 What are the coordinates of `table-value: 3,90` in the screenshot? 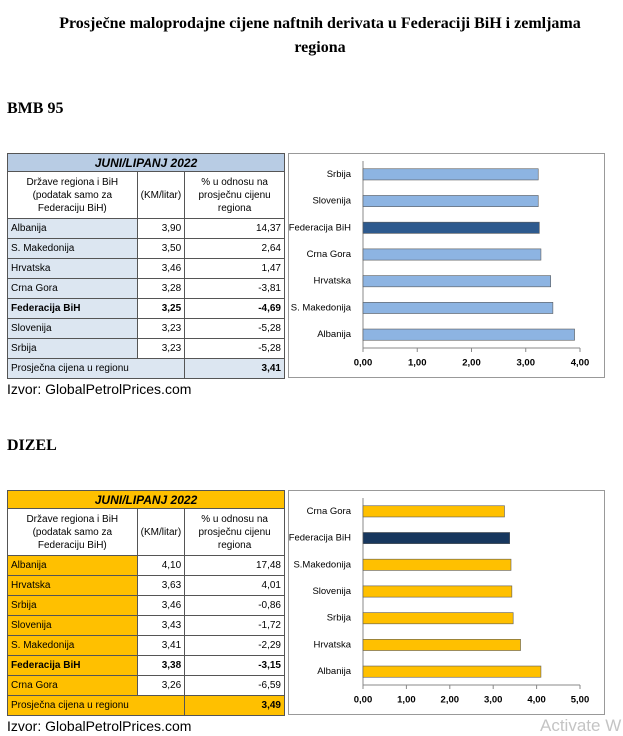 It's located at (161, 228).